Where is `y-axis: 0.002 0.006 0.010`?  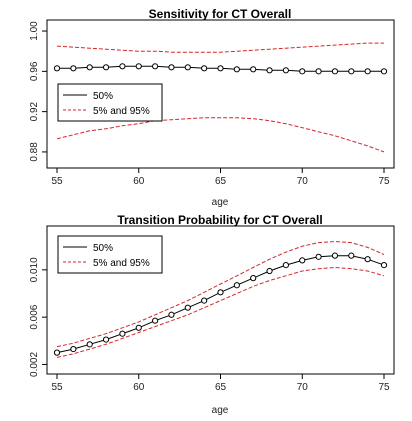 y-axis: 0.002 0.006 0.010 is located at coordinates (38, 317).